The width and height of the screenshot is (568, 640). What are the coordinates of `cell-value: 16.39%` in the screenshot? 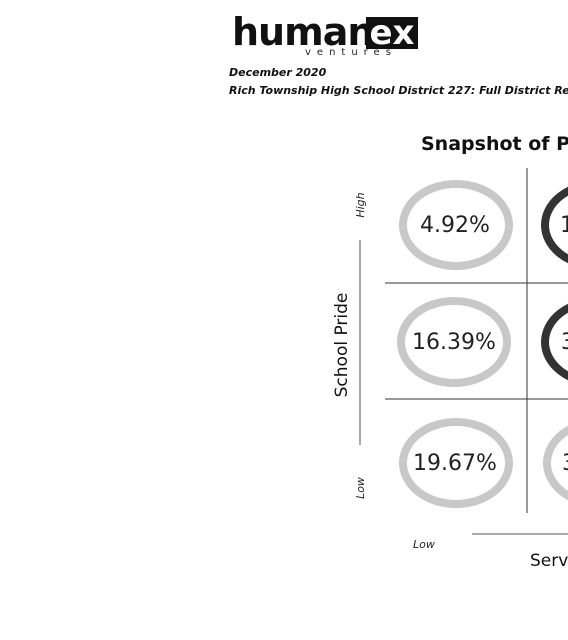 It's located at (454, 342).